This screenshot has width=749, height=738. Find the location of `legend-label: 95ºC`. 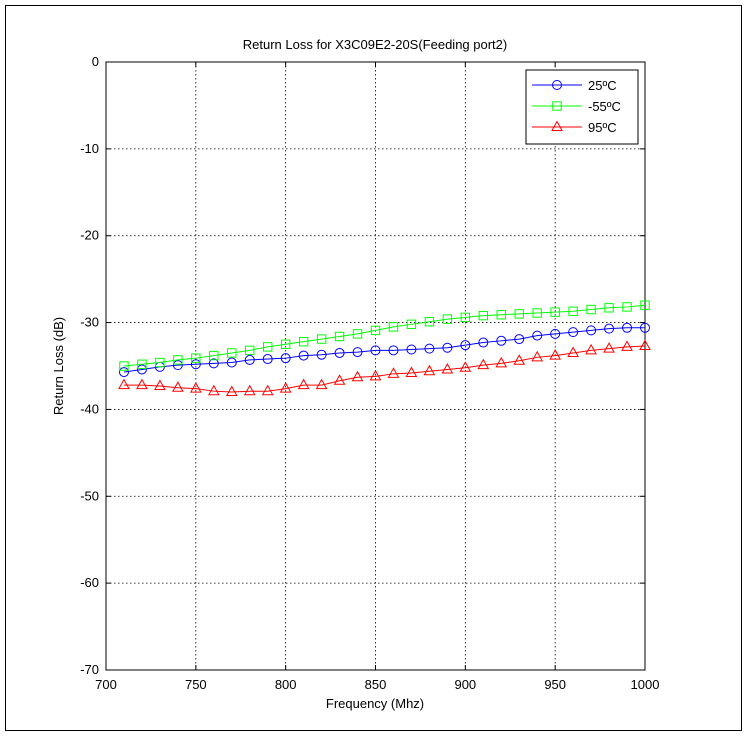

legend-label: 95ºC is located at coordinates (602, 127).